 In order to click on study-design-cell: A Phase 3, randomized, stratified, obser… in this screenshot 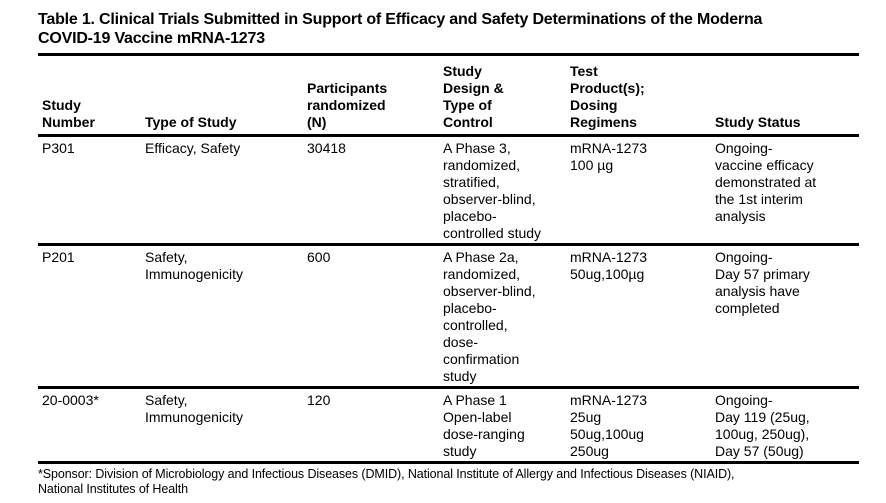, I will do `click(492, 190)`.